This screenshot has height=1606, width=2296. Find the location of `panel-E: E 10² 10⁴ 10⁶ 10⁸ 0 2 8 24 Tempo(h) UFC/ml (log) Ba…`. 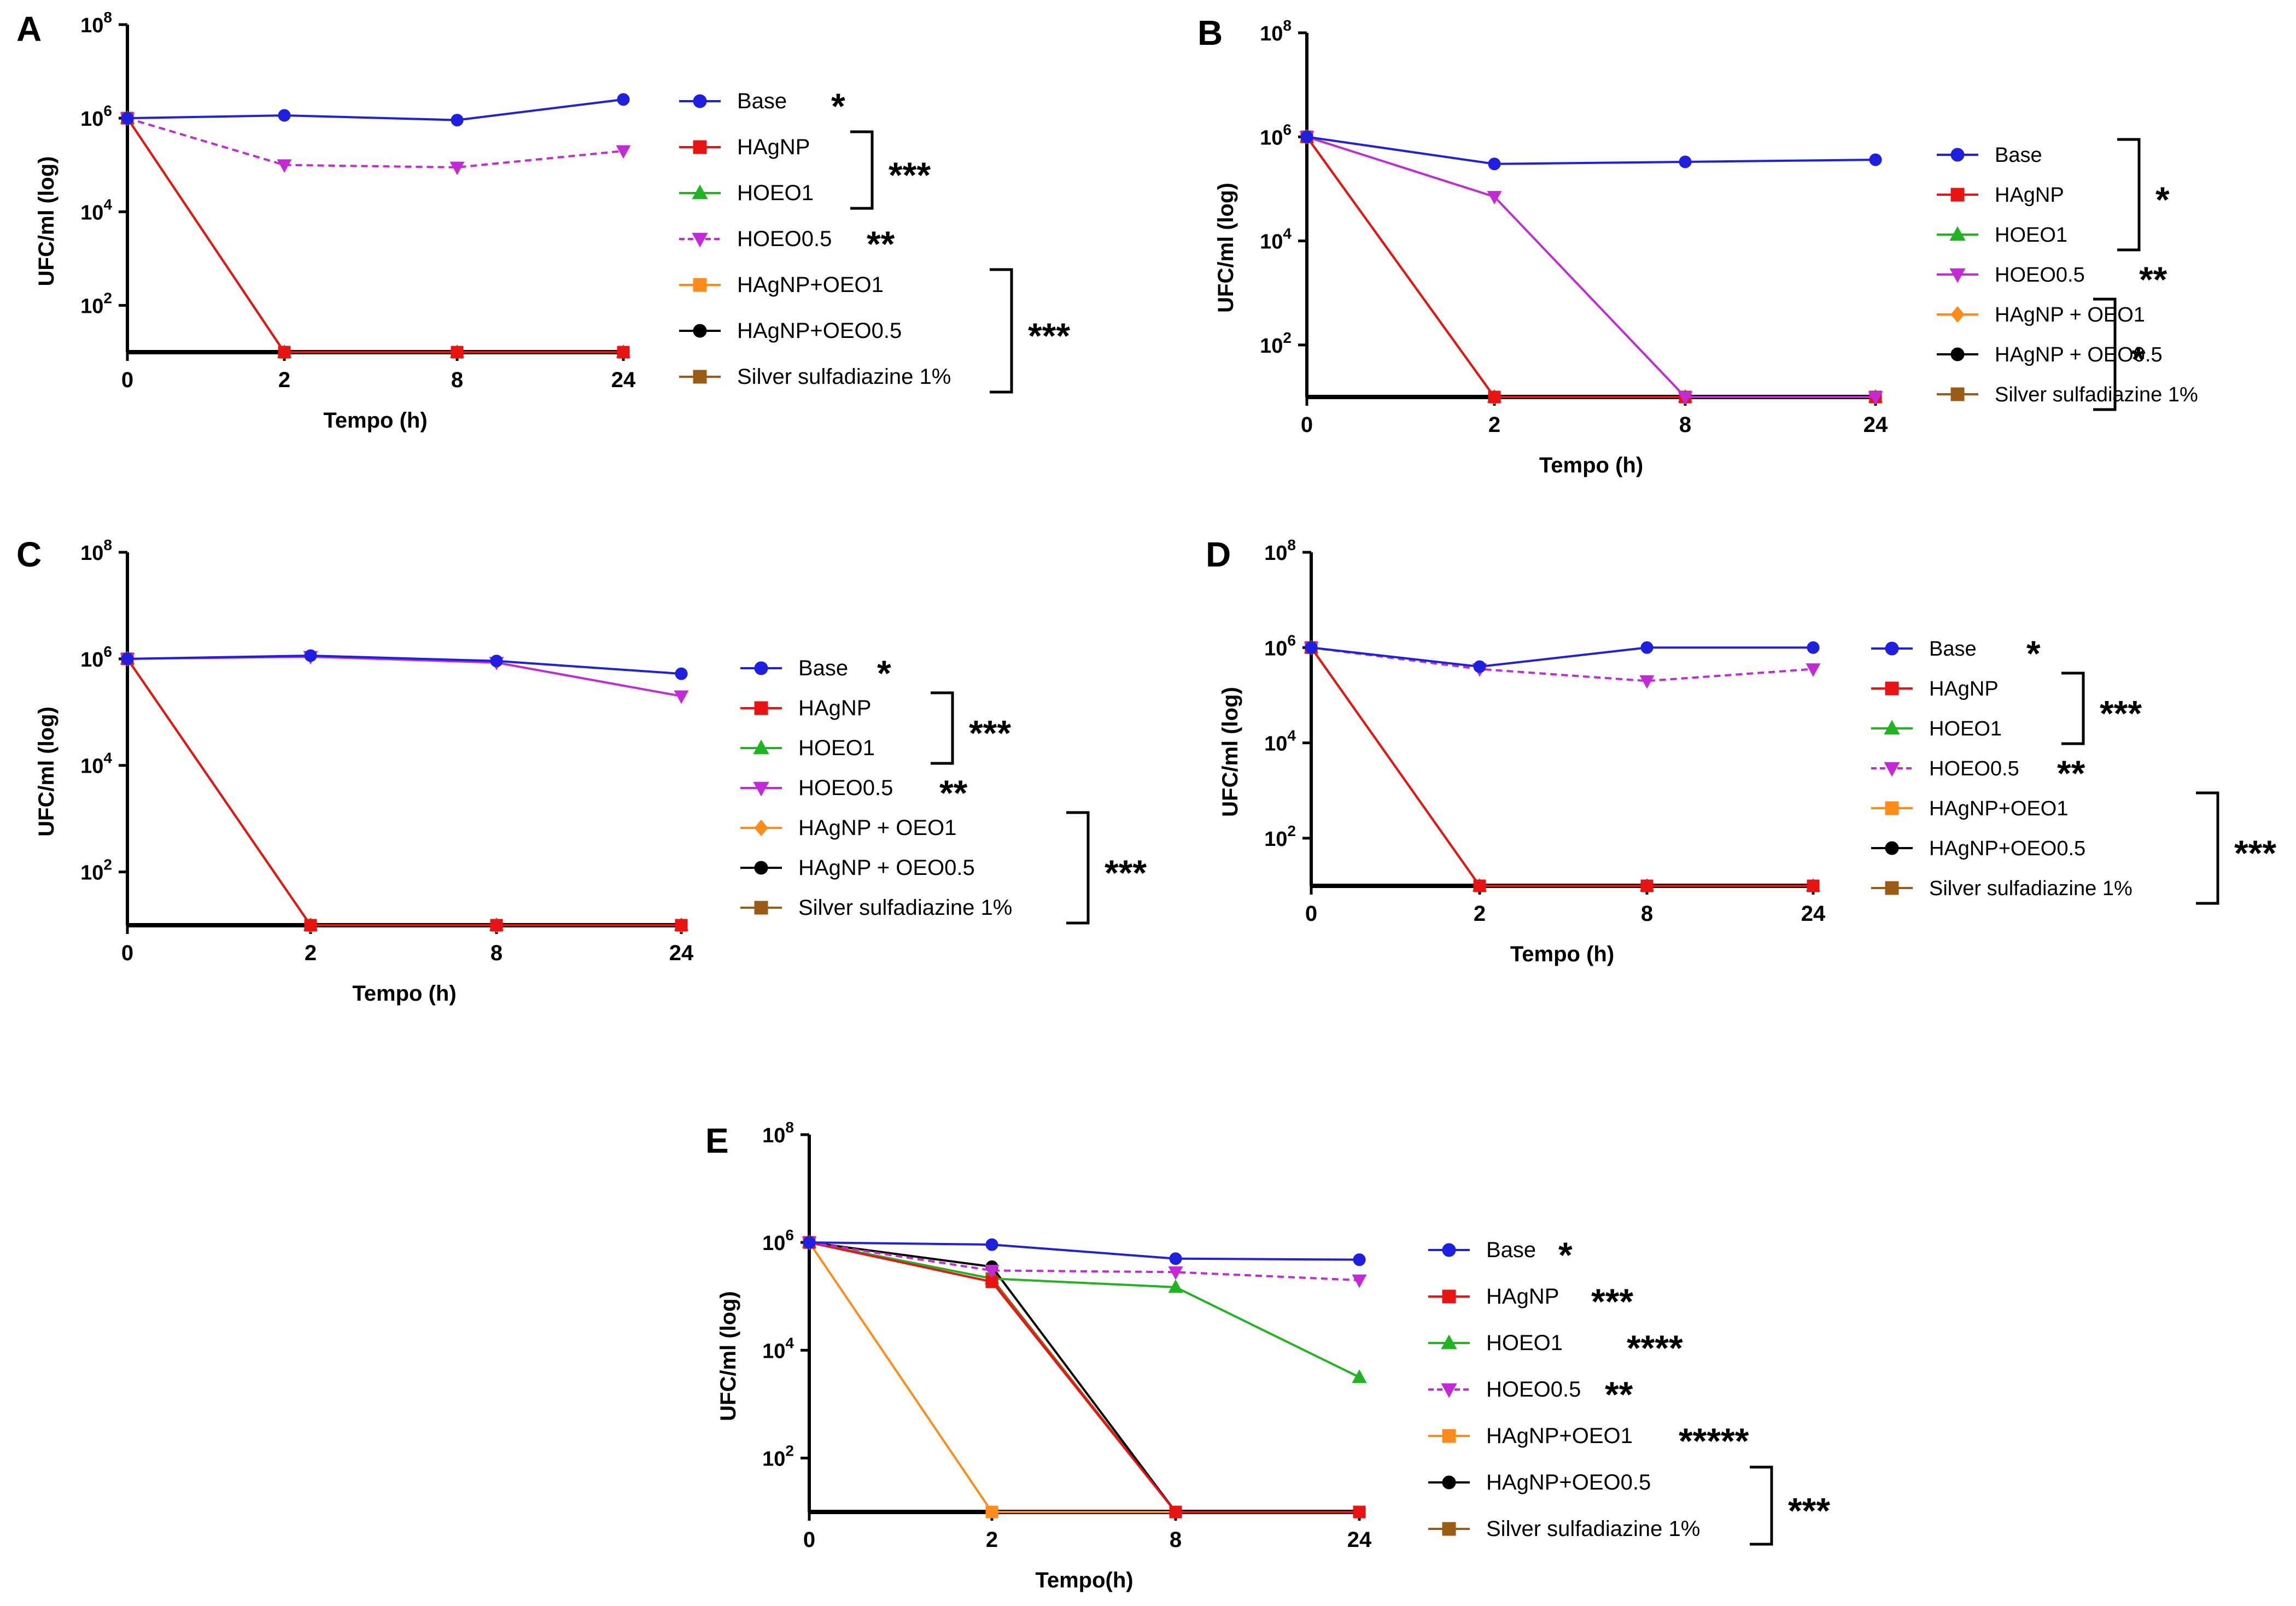

panel-E: E 10² 10⁴ 10⁶ 10⁸ 0 2 8 24 Tempo(h) UFC/ml (log) Ba… is located at coordinates (1267, 1355).